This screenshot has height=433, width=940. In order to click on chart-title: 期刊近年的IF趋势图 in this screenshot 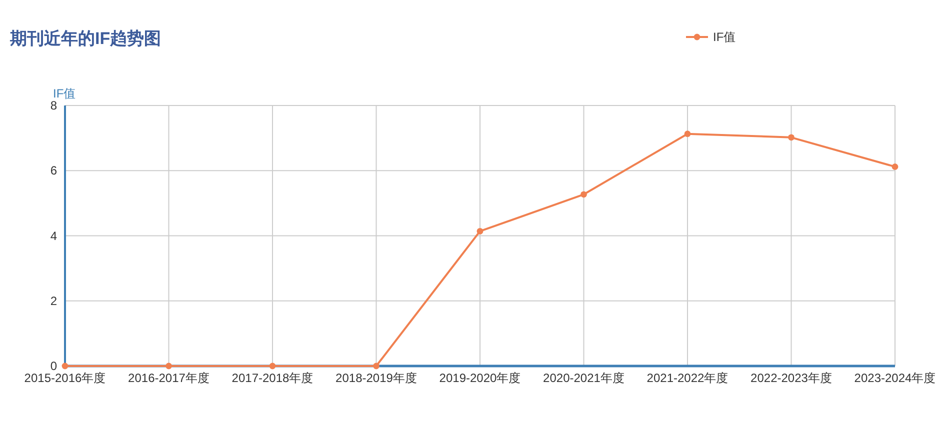, I will do `click(85, 38)`.